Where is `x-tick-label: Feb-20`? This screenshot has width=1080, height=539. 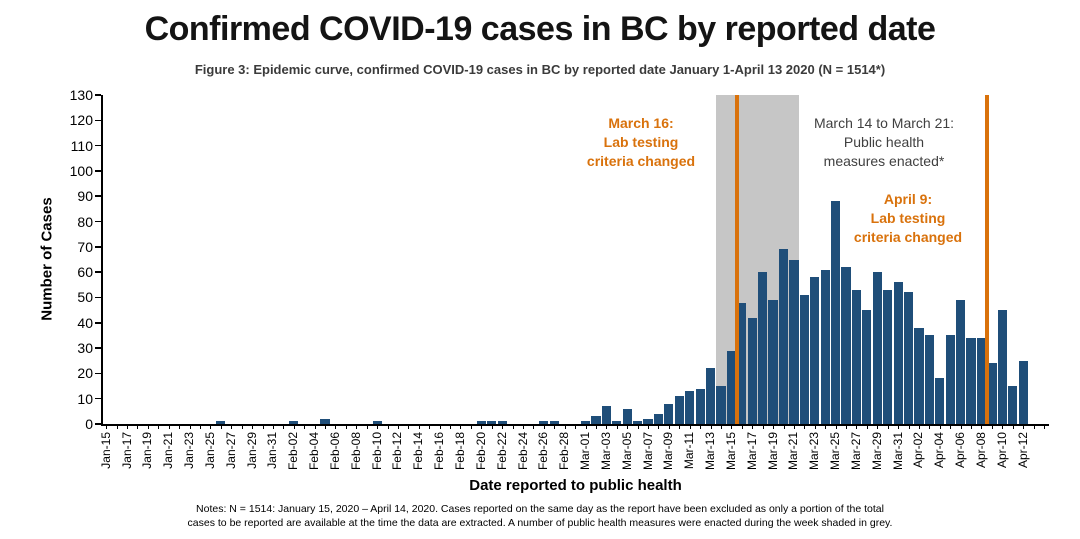
x-tick-label: Feb-20 is located at coordinates (480, 451).